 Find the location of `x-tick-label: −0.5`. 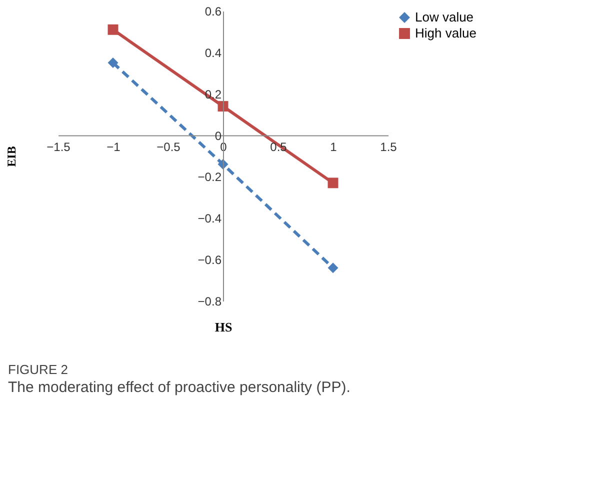

x-tick-label: −0.5 is located at coordinates (168, 147).